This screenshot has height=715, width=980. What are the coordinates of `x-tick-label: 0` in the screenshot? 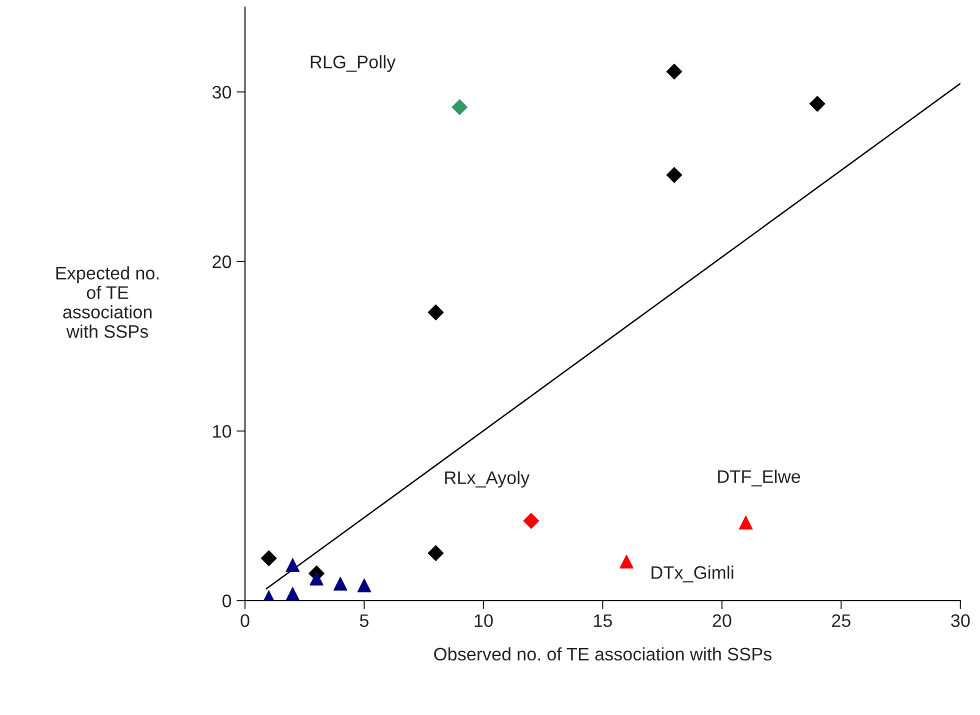 It's located at (245, 621).